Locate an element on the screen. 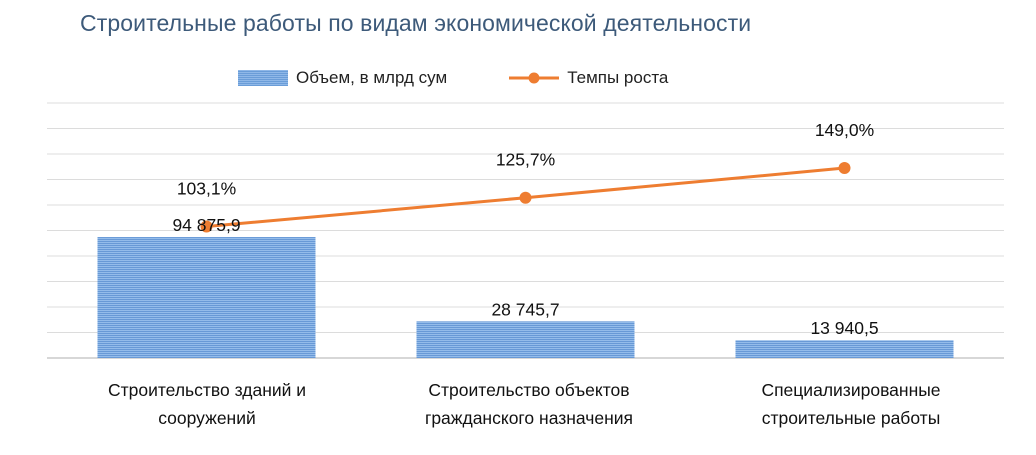 The height and width of the screenshot is (455, 1036). x-category-2-line-2: строительные работы is located at coordinates (851, 418).